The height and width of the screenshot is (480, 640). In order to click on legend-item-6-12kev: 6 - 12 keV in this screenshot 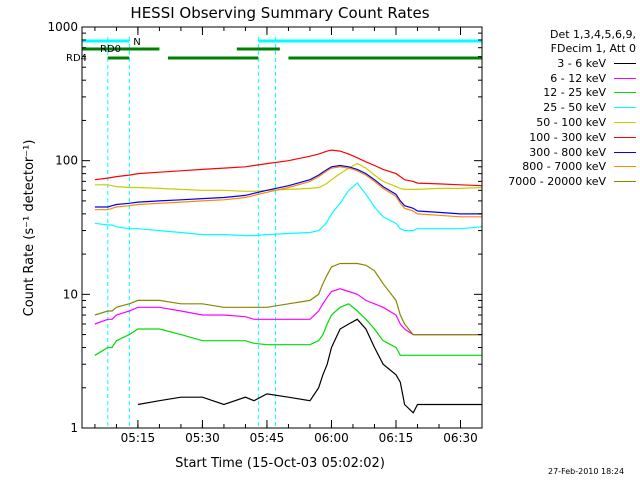, I will do `click(552, 78)`.